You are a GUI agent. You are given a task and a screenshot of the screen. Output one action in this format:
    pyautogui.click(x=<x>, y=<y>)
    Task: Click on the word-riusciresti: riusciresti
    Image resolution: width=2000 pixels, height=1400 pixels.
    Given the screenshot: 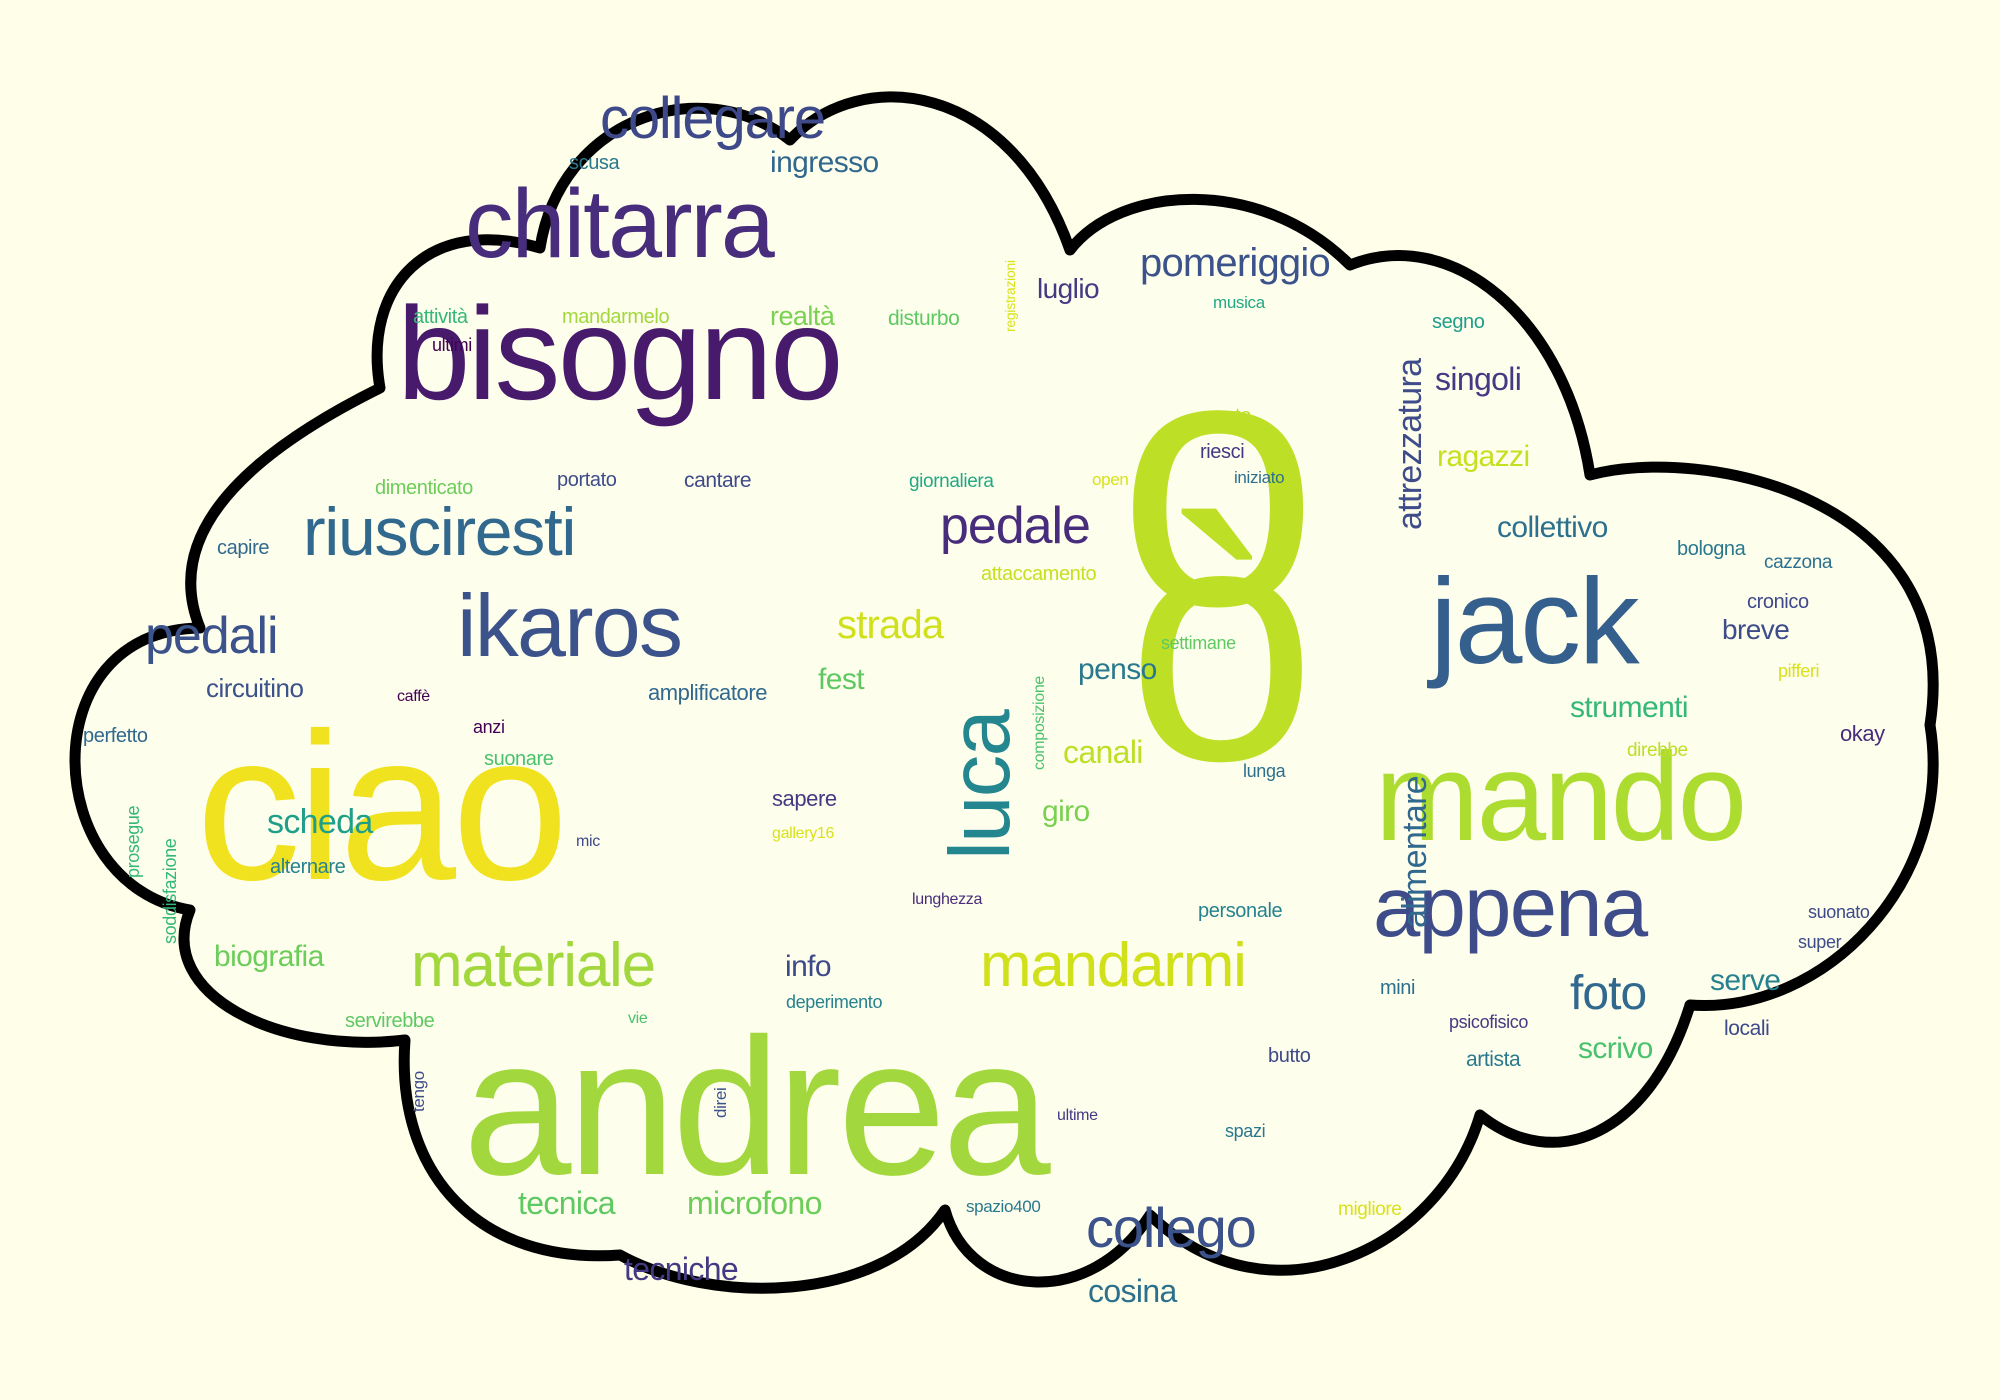 What is the action you would take?
    pyautogui.click(x=440, y=532)
    